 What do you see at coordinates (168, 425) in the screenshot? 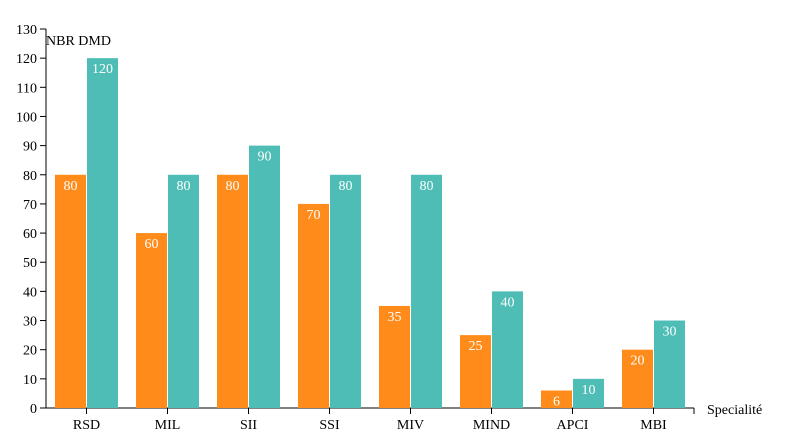
I see `x-tick-label: MIL` at bounding box center [168, 425].